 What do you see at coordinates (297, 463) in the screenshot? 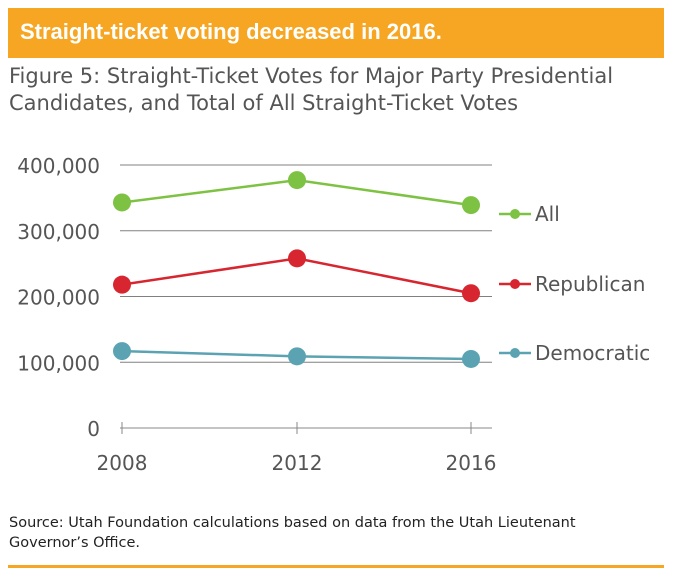
I see `x-tick-label: 2012` at bounding box center [297, 463].